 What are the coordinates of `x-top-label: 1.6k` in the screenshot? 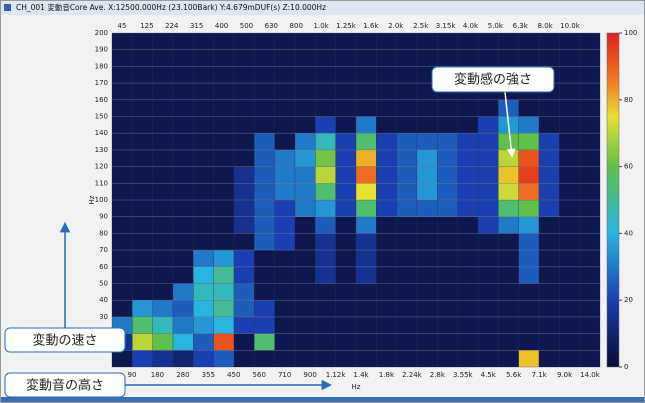 It's located at (371, 26).